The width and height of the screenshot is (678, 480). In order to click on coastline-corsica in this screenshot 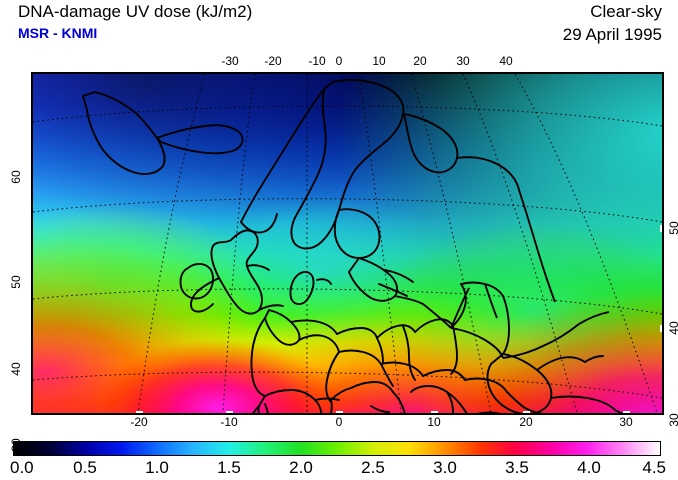, I will do `click(380, 409)`.